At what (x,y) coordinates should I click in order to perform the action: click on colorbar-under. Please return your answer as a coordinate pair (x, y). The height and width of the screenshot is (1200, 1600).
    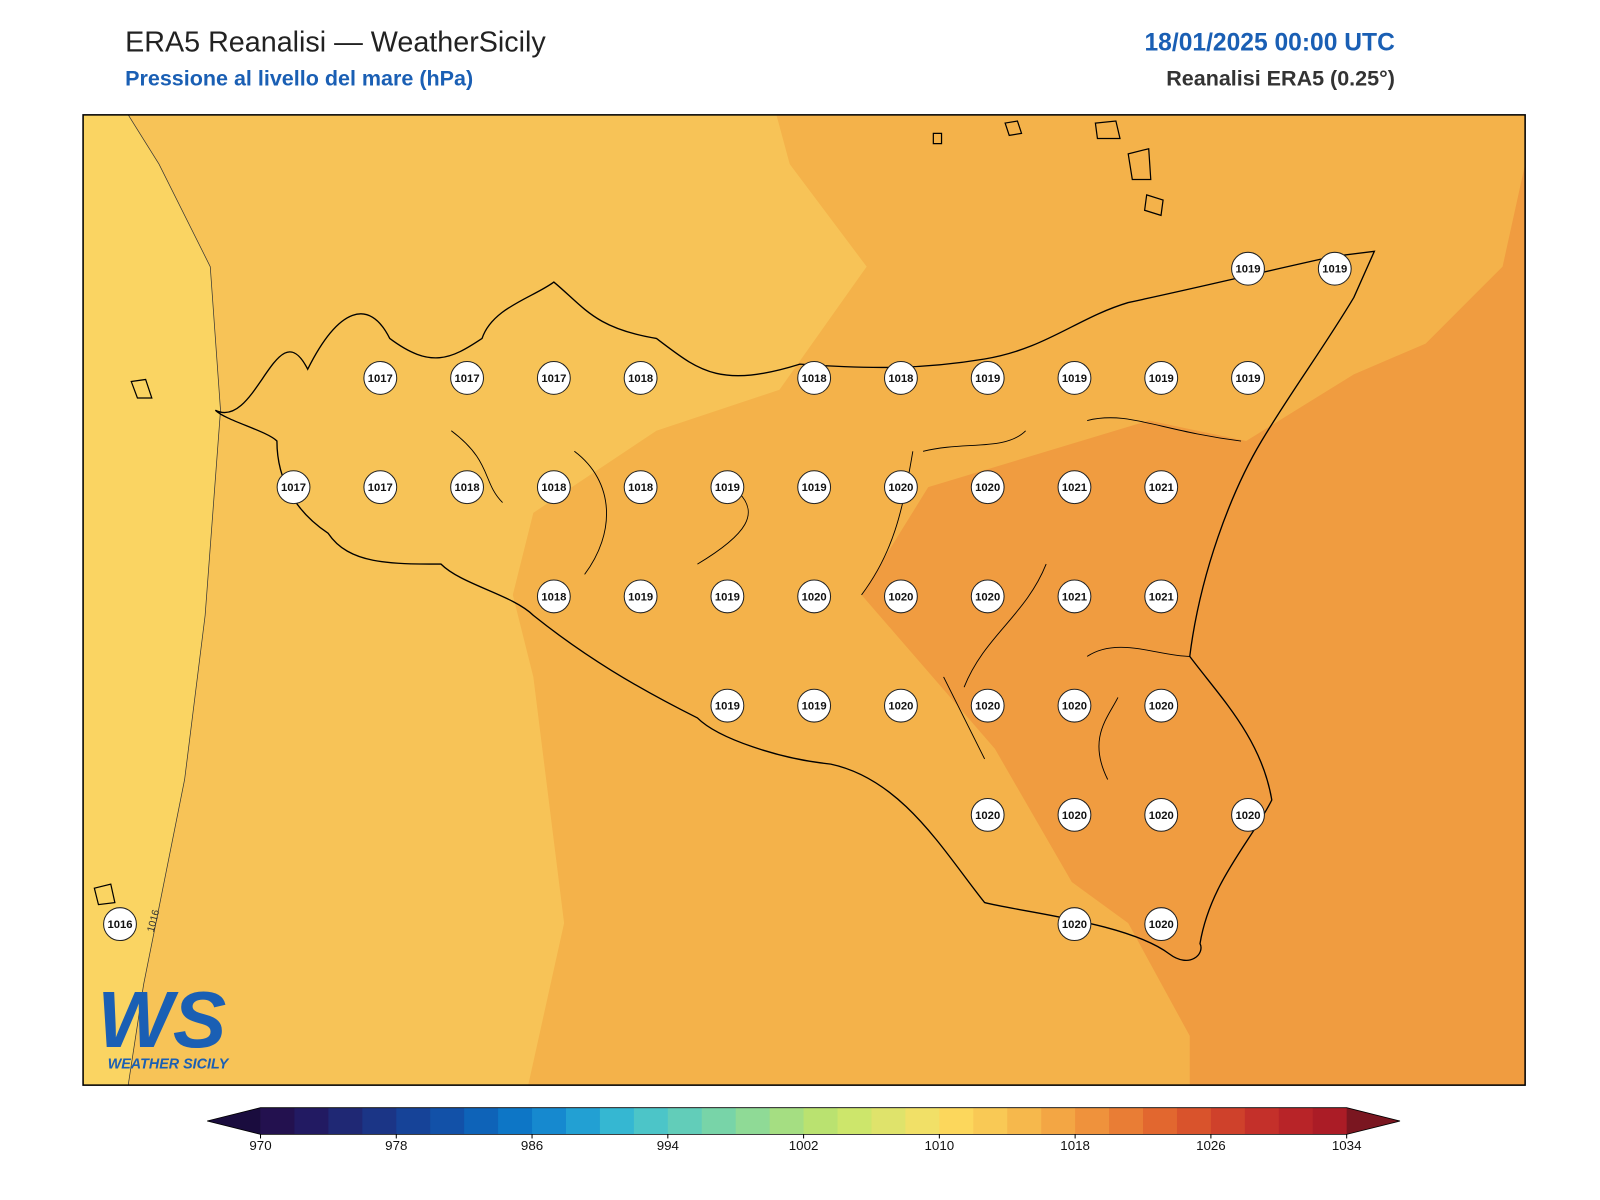
    Looking at the image, I should click on (234, 1121).